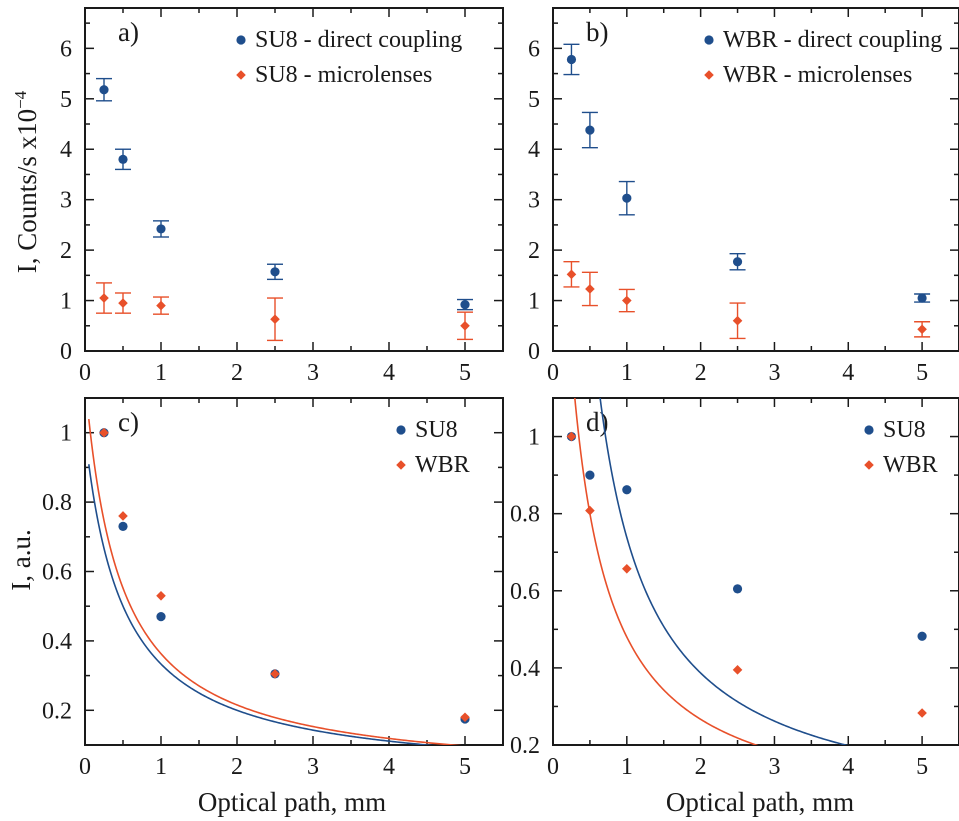  What do you see at coordinates (832, 40) in the screenshot?
I see `legend-label: WBR - direct coupling` at bounding box center [832, 40].